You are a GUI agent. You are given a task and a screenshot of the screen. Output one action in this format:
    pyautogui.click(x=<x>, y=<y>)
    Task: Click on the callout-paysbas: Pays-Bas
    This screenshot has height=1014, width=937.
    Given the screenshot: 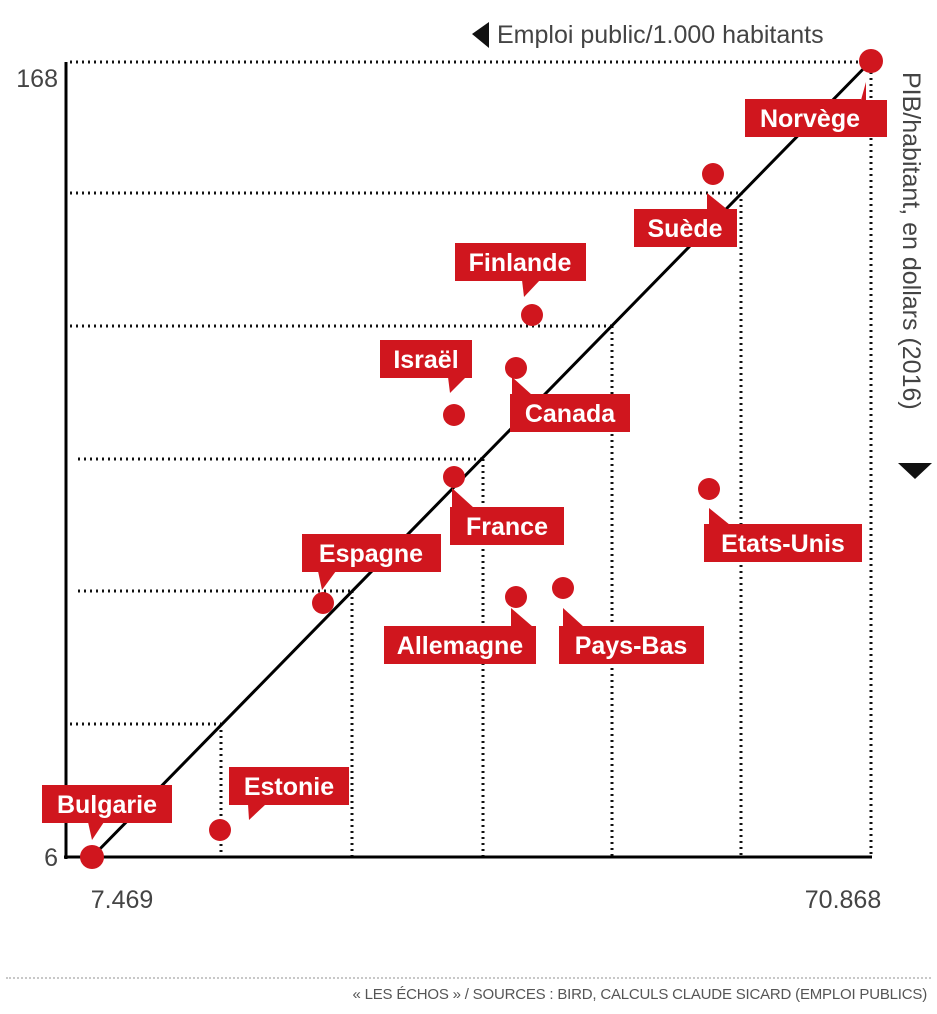 What is the action you would take?
    pyautogui.click(x=631, y=636)
    